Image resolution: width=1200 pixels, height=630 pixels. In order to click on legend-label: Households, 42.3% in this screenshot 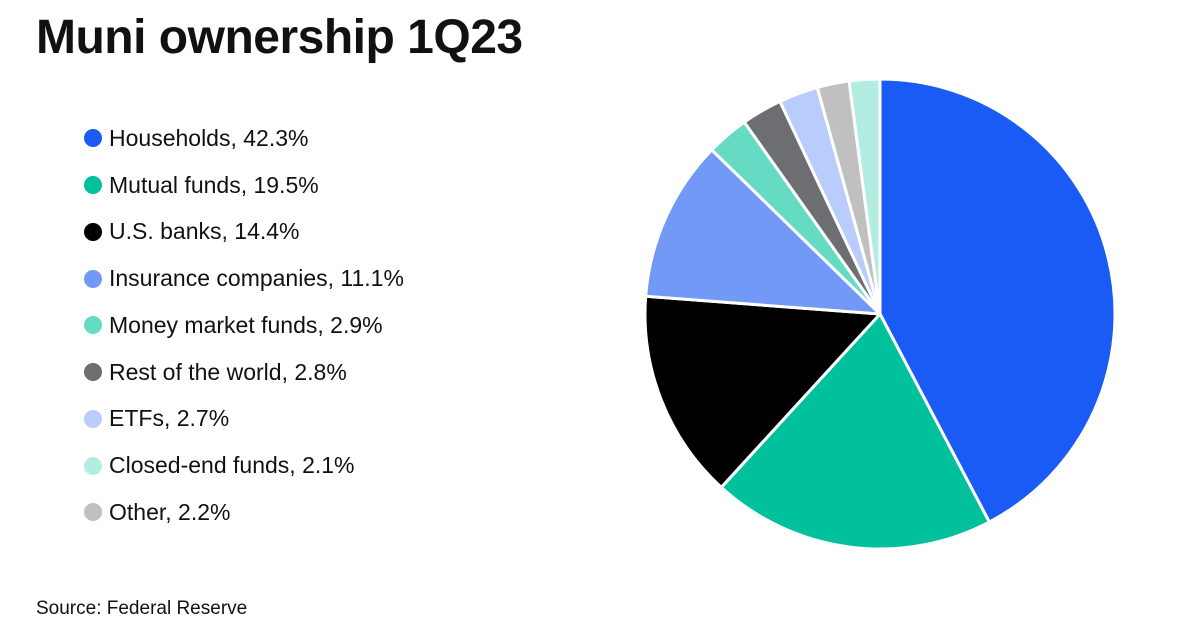, I will do `click(209, 137)`.